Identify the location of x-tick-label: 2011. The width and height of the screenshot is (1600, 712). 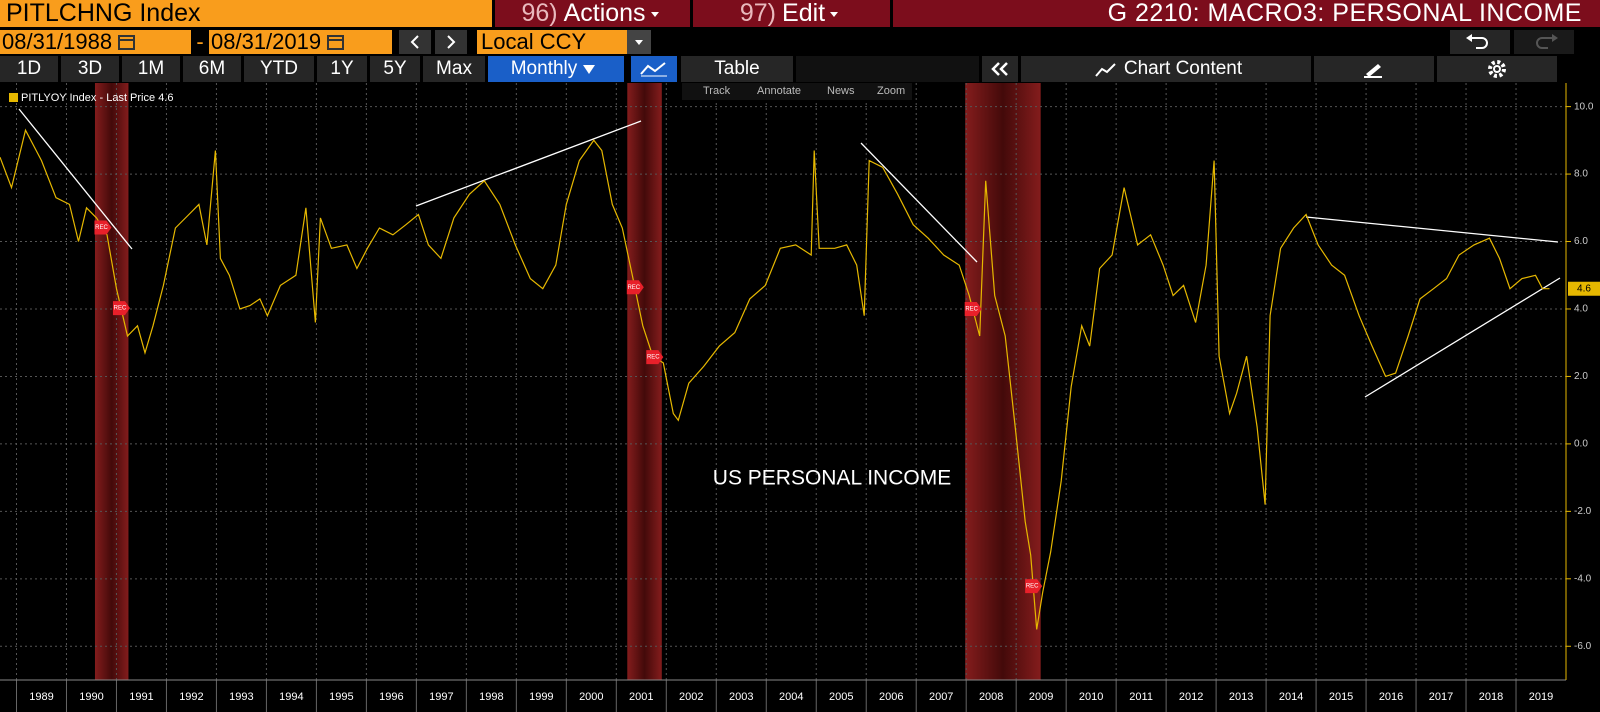
(1141, 697).